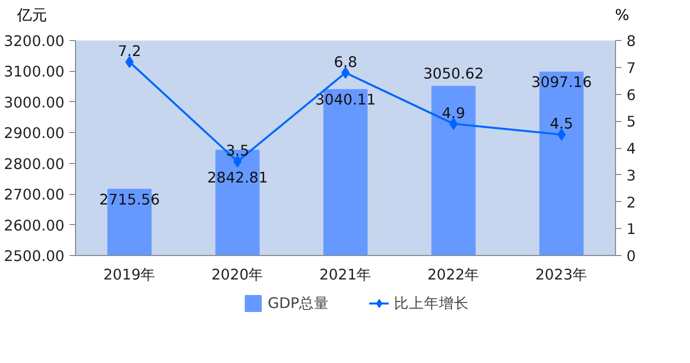 Image resolution: width=690 pixels, height=363 pixels. I want to click on y-tick-label: 2500.00, so click(34, 256).